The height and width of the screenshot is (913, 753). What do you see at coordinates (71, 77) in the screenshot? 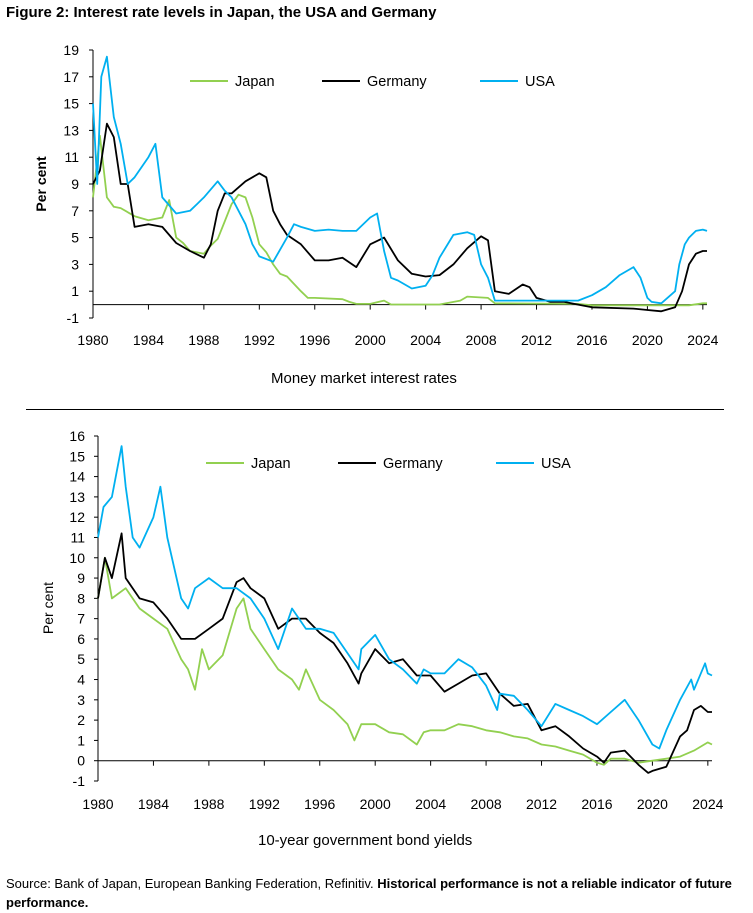
I see `y-tick-label: 17` at bounding box center [71, 77].